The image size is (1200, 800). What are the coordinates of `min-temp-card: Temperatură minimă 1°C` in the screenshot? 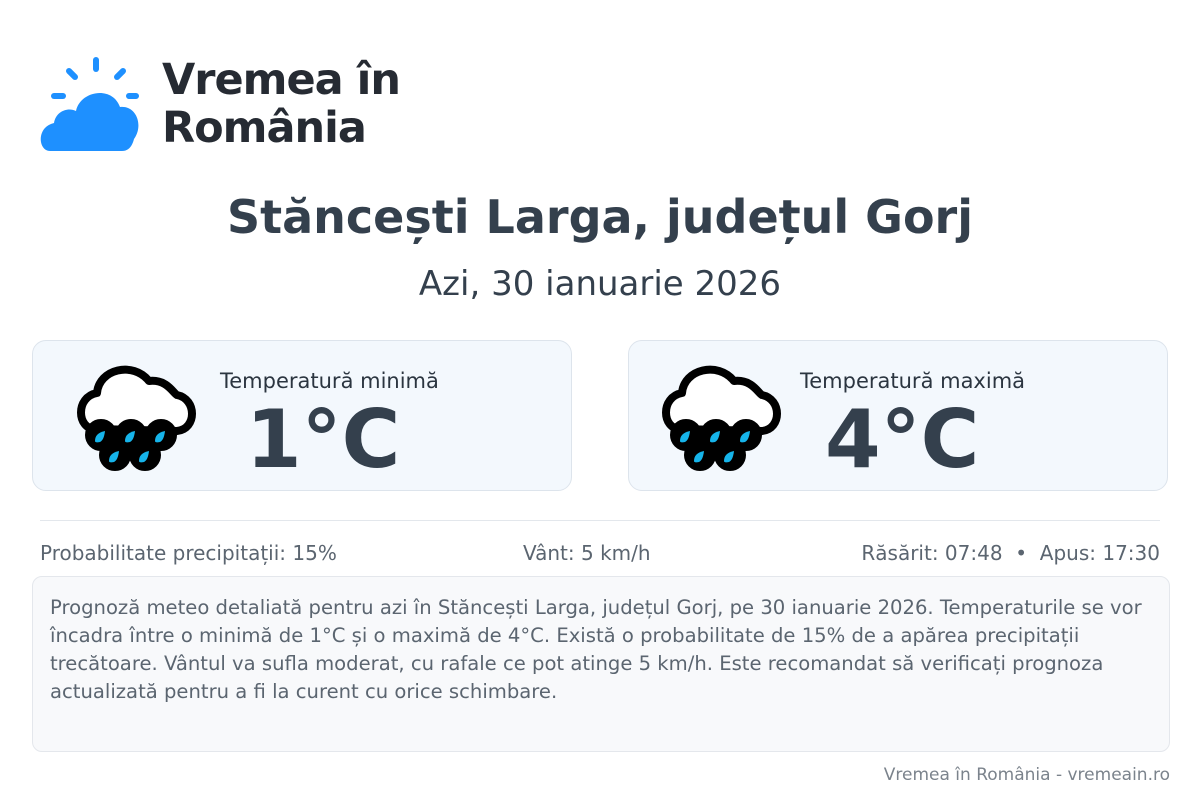 It's located at (302, 415).